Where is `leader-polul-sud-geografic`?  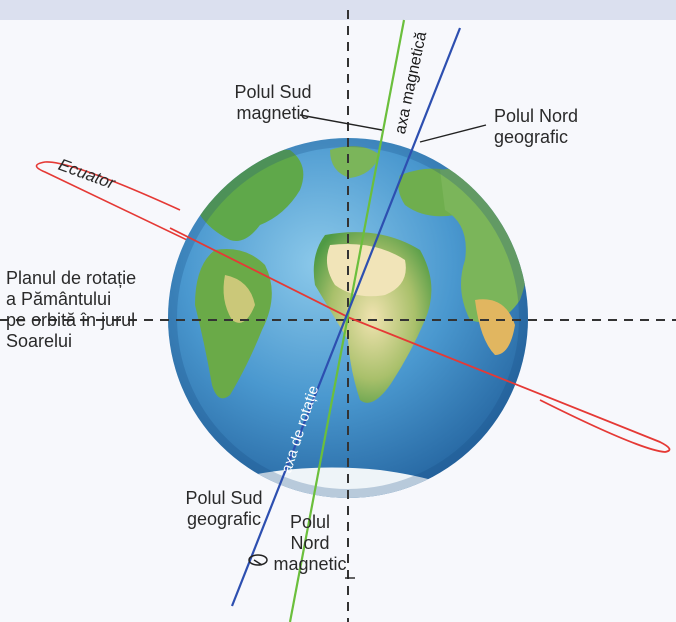
leader-polul-sud-geografic is located at coordinates (258, 562).